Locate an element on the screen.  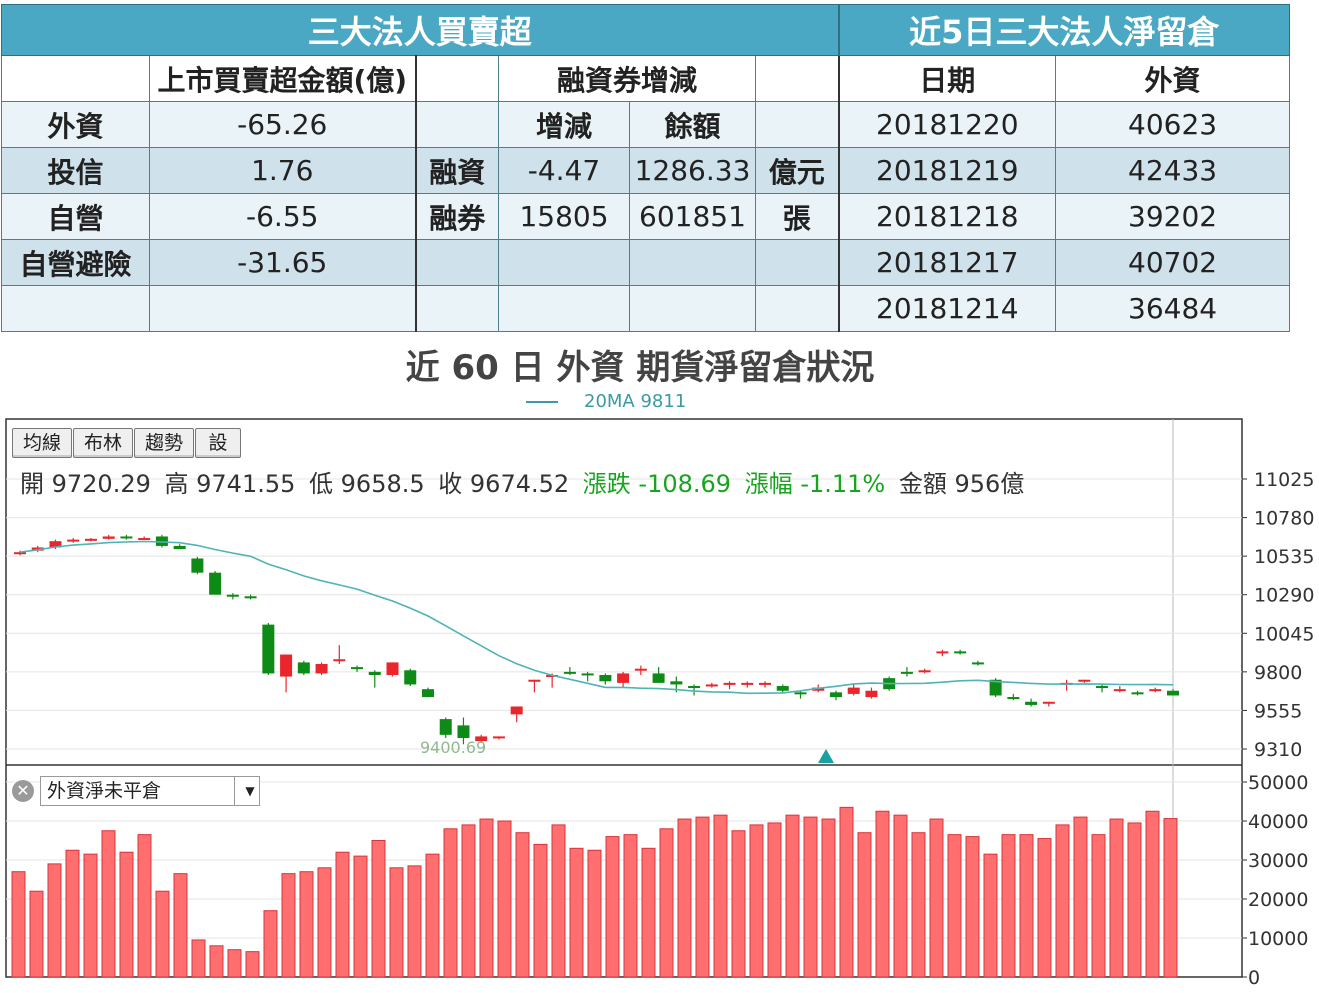
row-amount: -65.26 is located at coordinates (283, 124).